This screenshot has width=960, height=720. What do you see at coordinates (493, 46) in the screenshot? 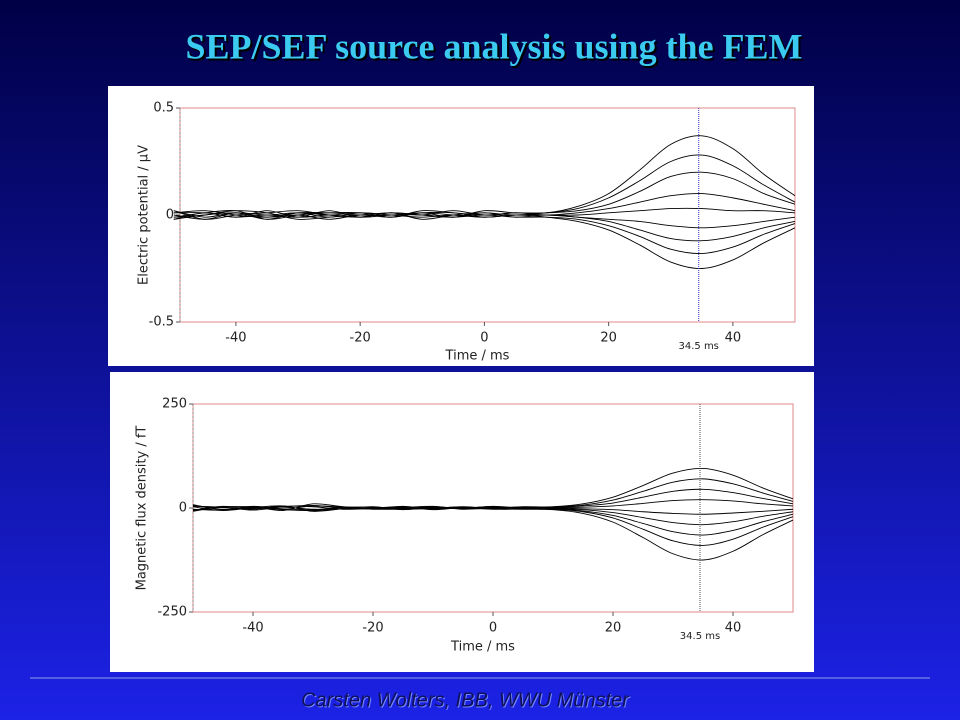
I see `slide-title: SEP/SEF source analysis using the FEM` at bounding box center [493, 46].